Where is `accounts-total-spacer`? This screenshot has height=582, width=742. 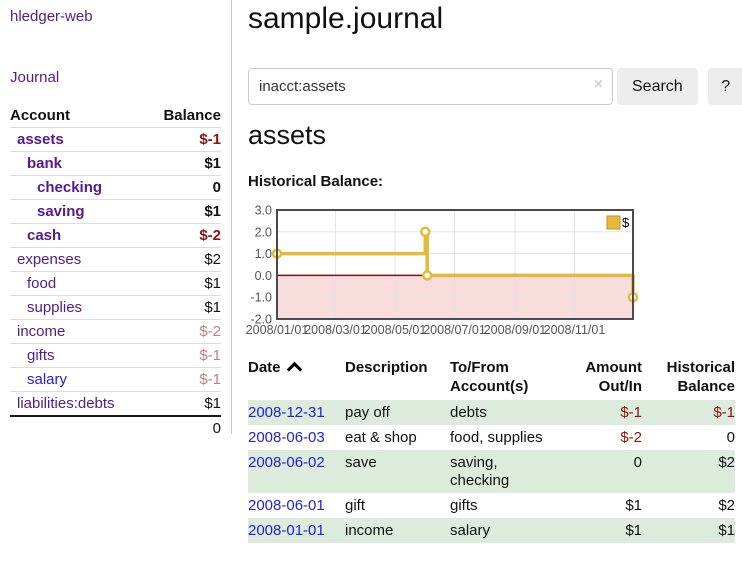 accounts-total-spacer is located at coordinates (78, 427).